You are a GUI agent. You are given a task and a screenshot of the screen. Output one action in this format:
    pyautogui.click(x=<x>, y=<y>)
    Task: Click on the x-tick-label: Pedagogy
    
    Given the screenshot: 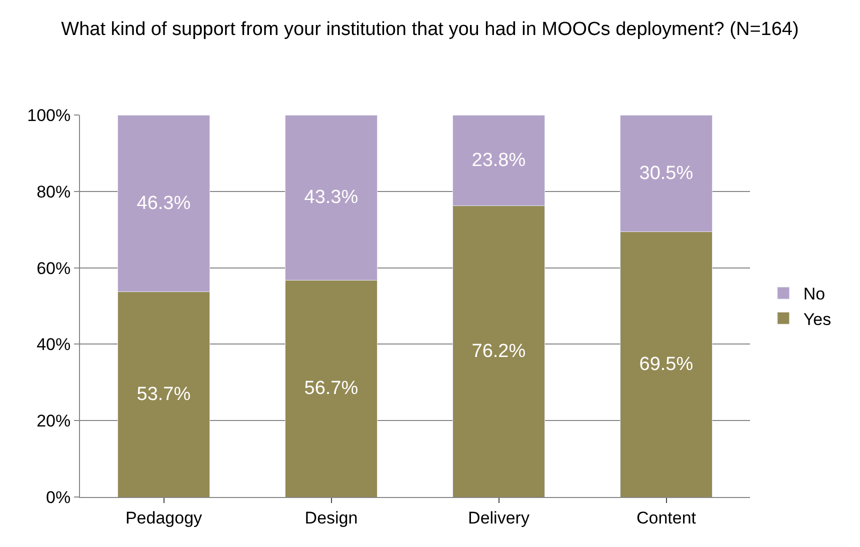 What is the action you would take?
    pyautogui.click(x=164, y=518)
    